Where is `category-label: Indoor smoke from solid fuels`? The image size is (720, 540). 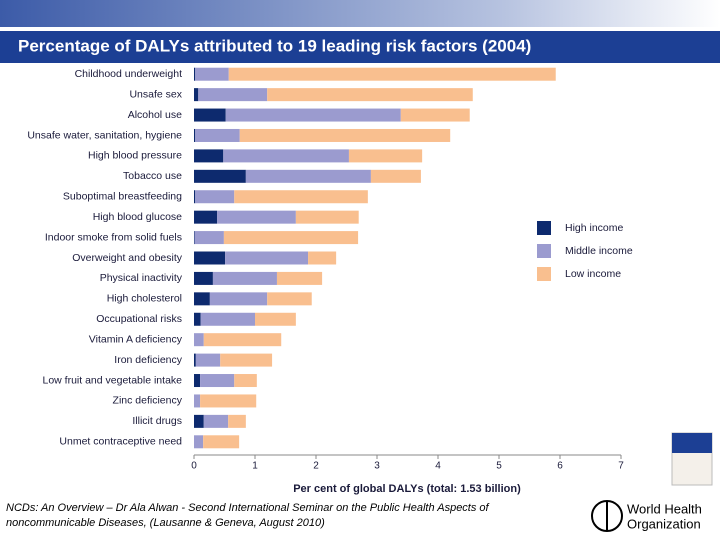 category-label: Indoor smoke from solid fuels is located at coordinates (113, 237).